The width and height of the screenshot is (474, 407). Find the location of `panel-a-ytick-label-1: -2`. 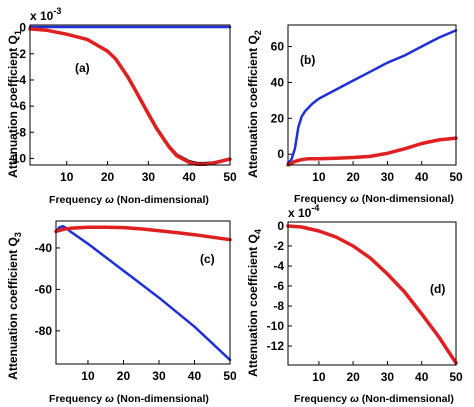

panel-a-ytick-label-1: -2 is located at coordinates (20, 54).